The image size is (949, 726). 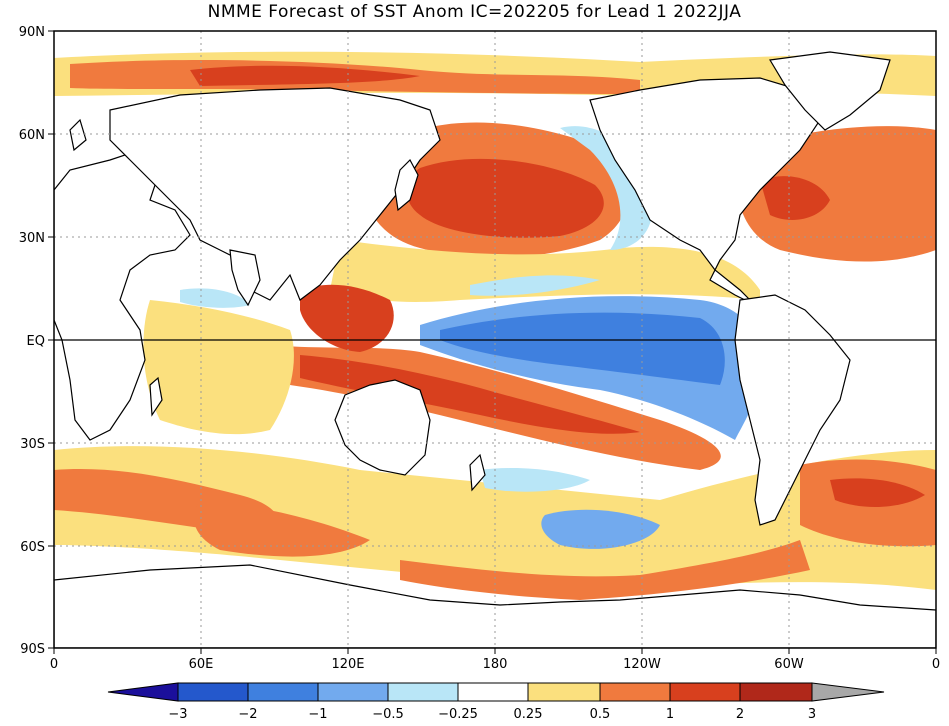 What do you see at coordinates (936, 664) in the screenshot?
I see `lon-label-0-right: 0` at bounding box center [936, 664].